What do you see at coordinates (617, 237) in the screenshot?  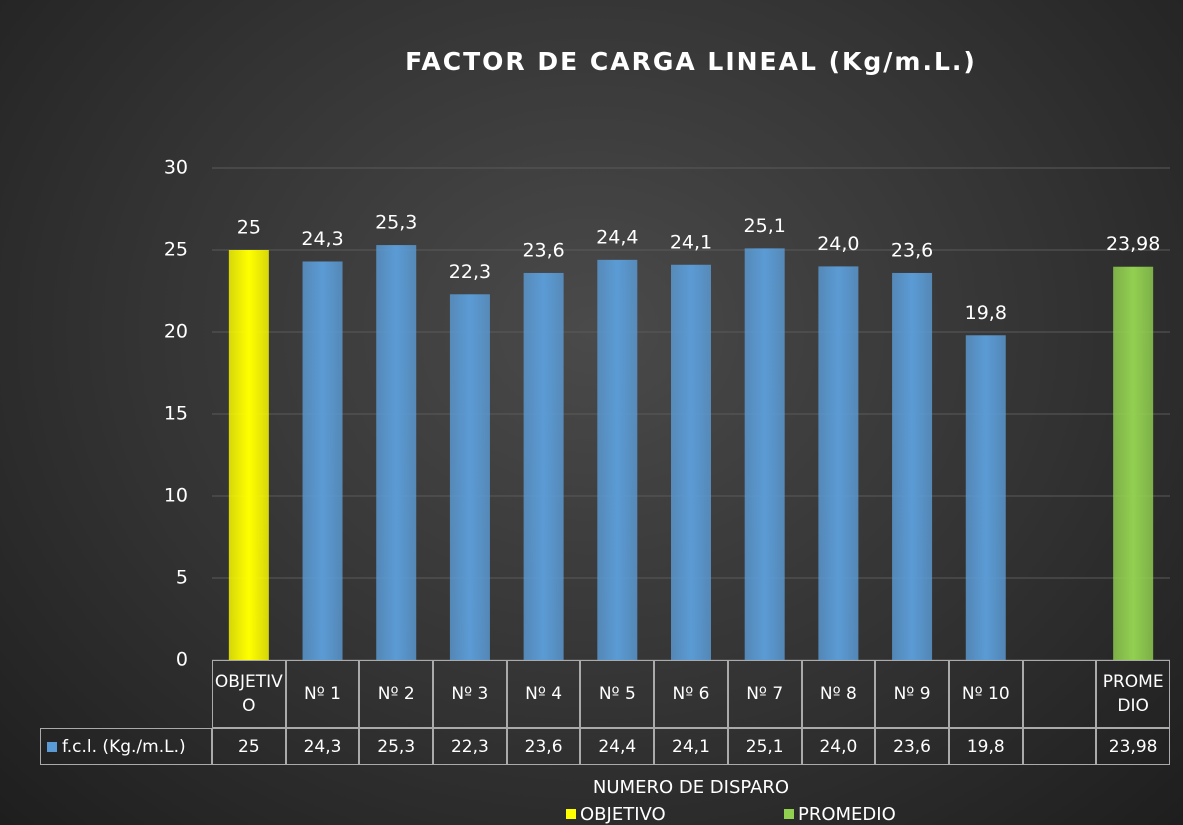 I see `data-label: 24,4` at bounding box center [617, 237].